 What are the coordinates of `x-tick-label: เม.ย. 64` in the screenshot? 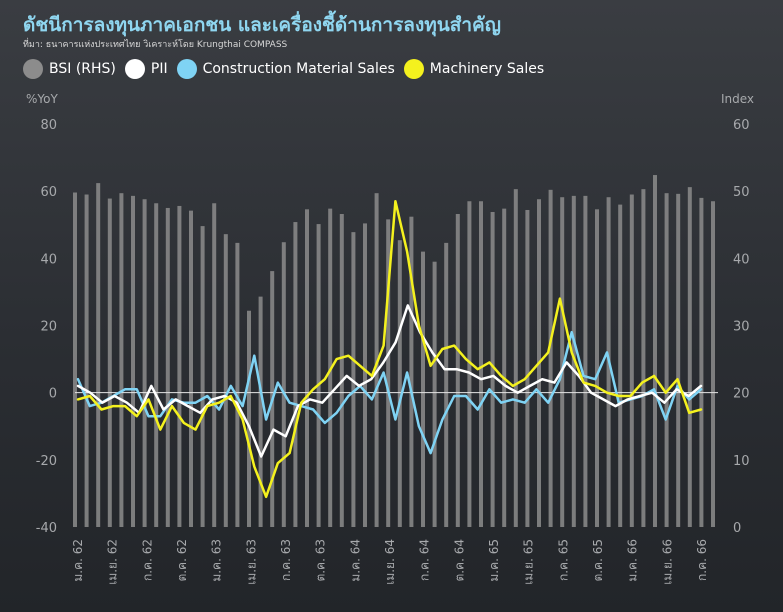 It's located at (390, 562).